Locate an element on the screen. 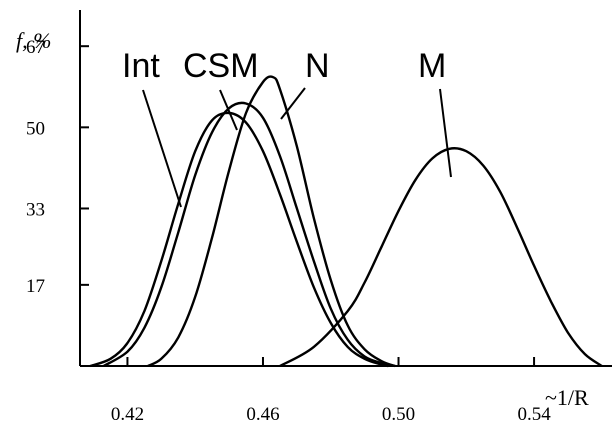  x-tick-label: 0.50 is located at coordinates (398, 413).